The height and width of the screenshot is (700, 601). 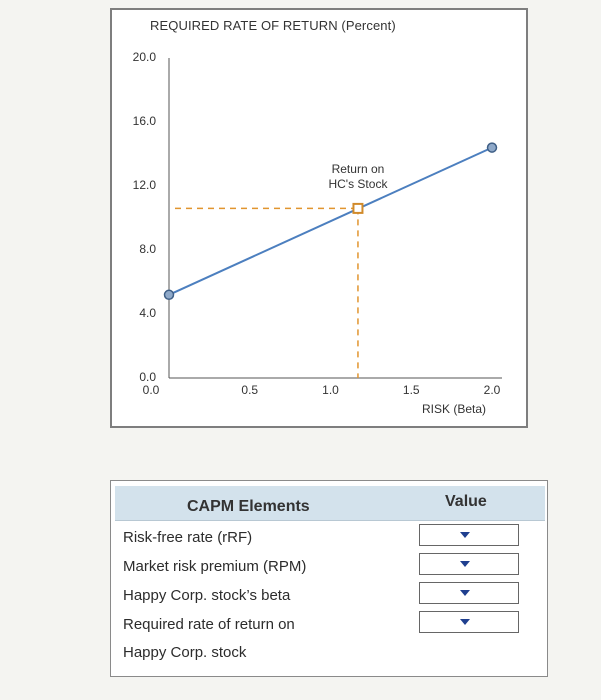 What do you see at coordinates (273, 25) in the screenshot?
I see `chart-title: REQUIRED RATE OF RETURN (Percent)` at bounding box center [273, 25].